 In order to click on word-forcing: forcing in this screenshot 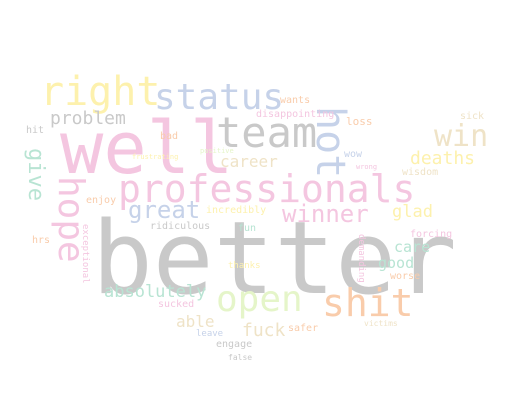, I will do `click(431, 234)`.